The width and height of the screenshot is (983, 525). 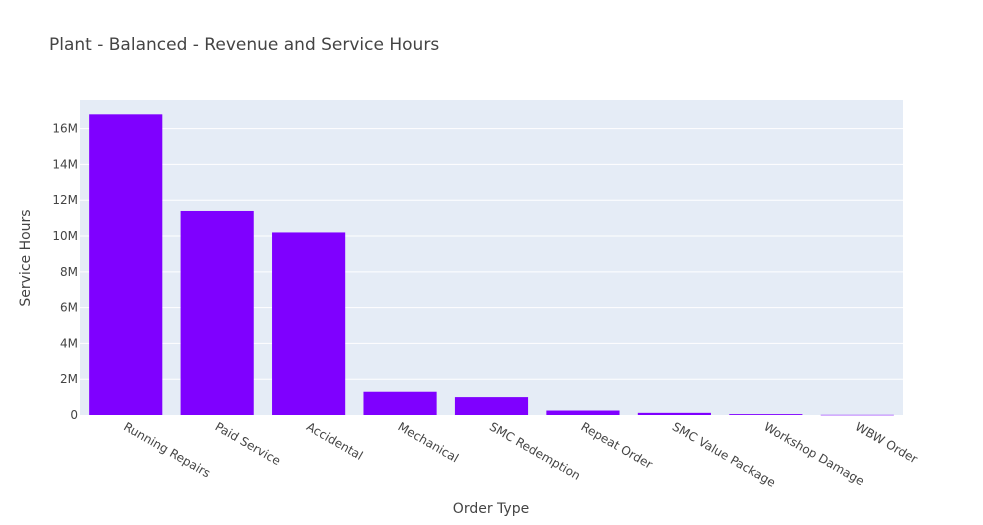 What do you see at coordinates (74, 415) in the screenshot?
I see `y-tick-label: 0` at bounding box center [74, 415].